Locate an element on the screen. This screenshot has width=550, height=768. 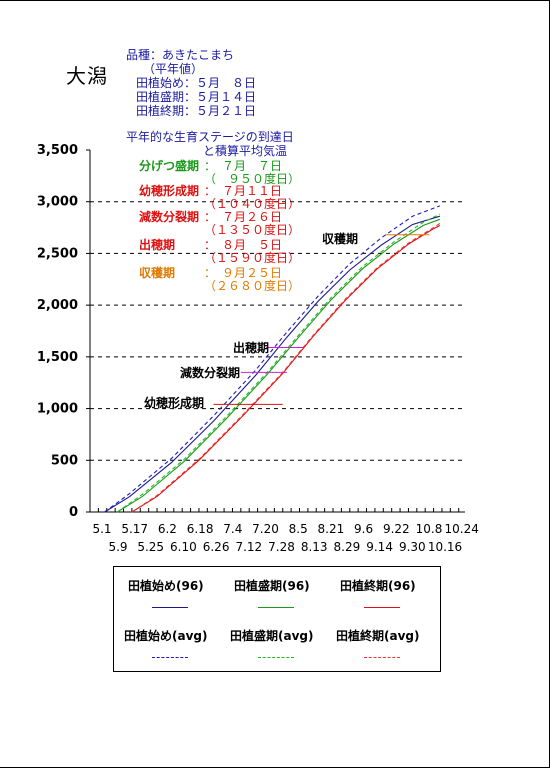
x-tick-label: 5.25 is located at coordinates (150, 547).